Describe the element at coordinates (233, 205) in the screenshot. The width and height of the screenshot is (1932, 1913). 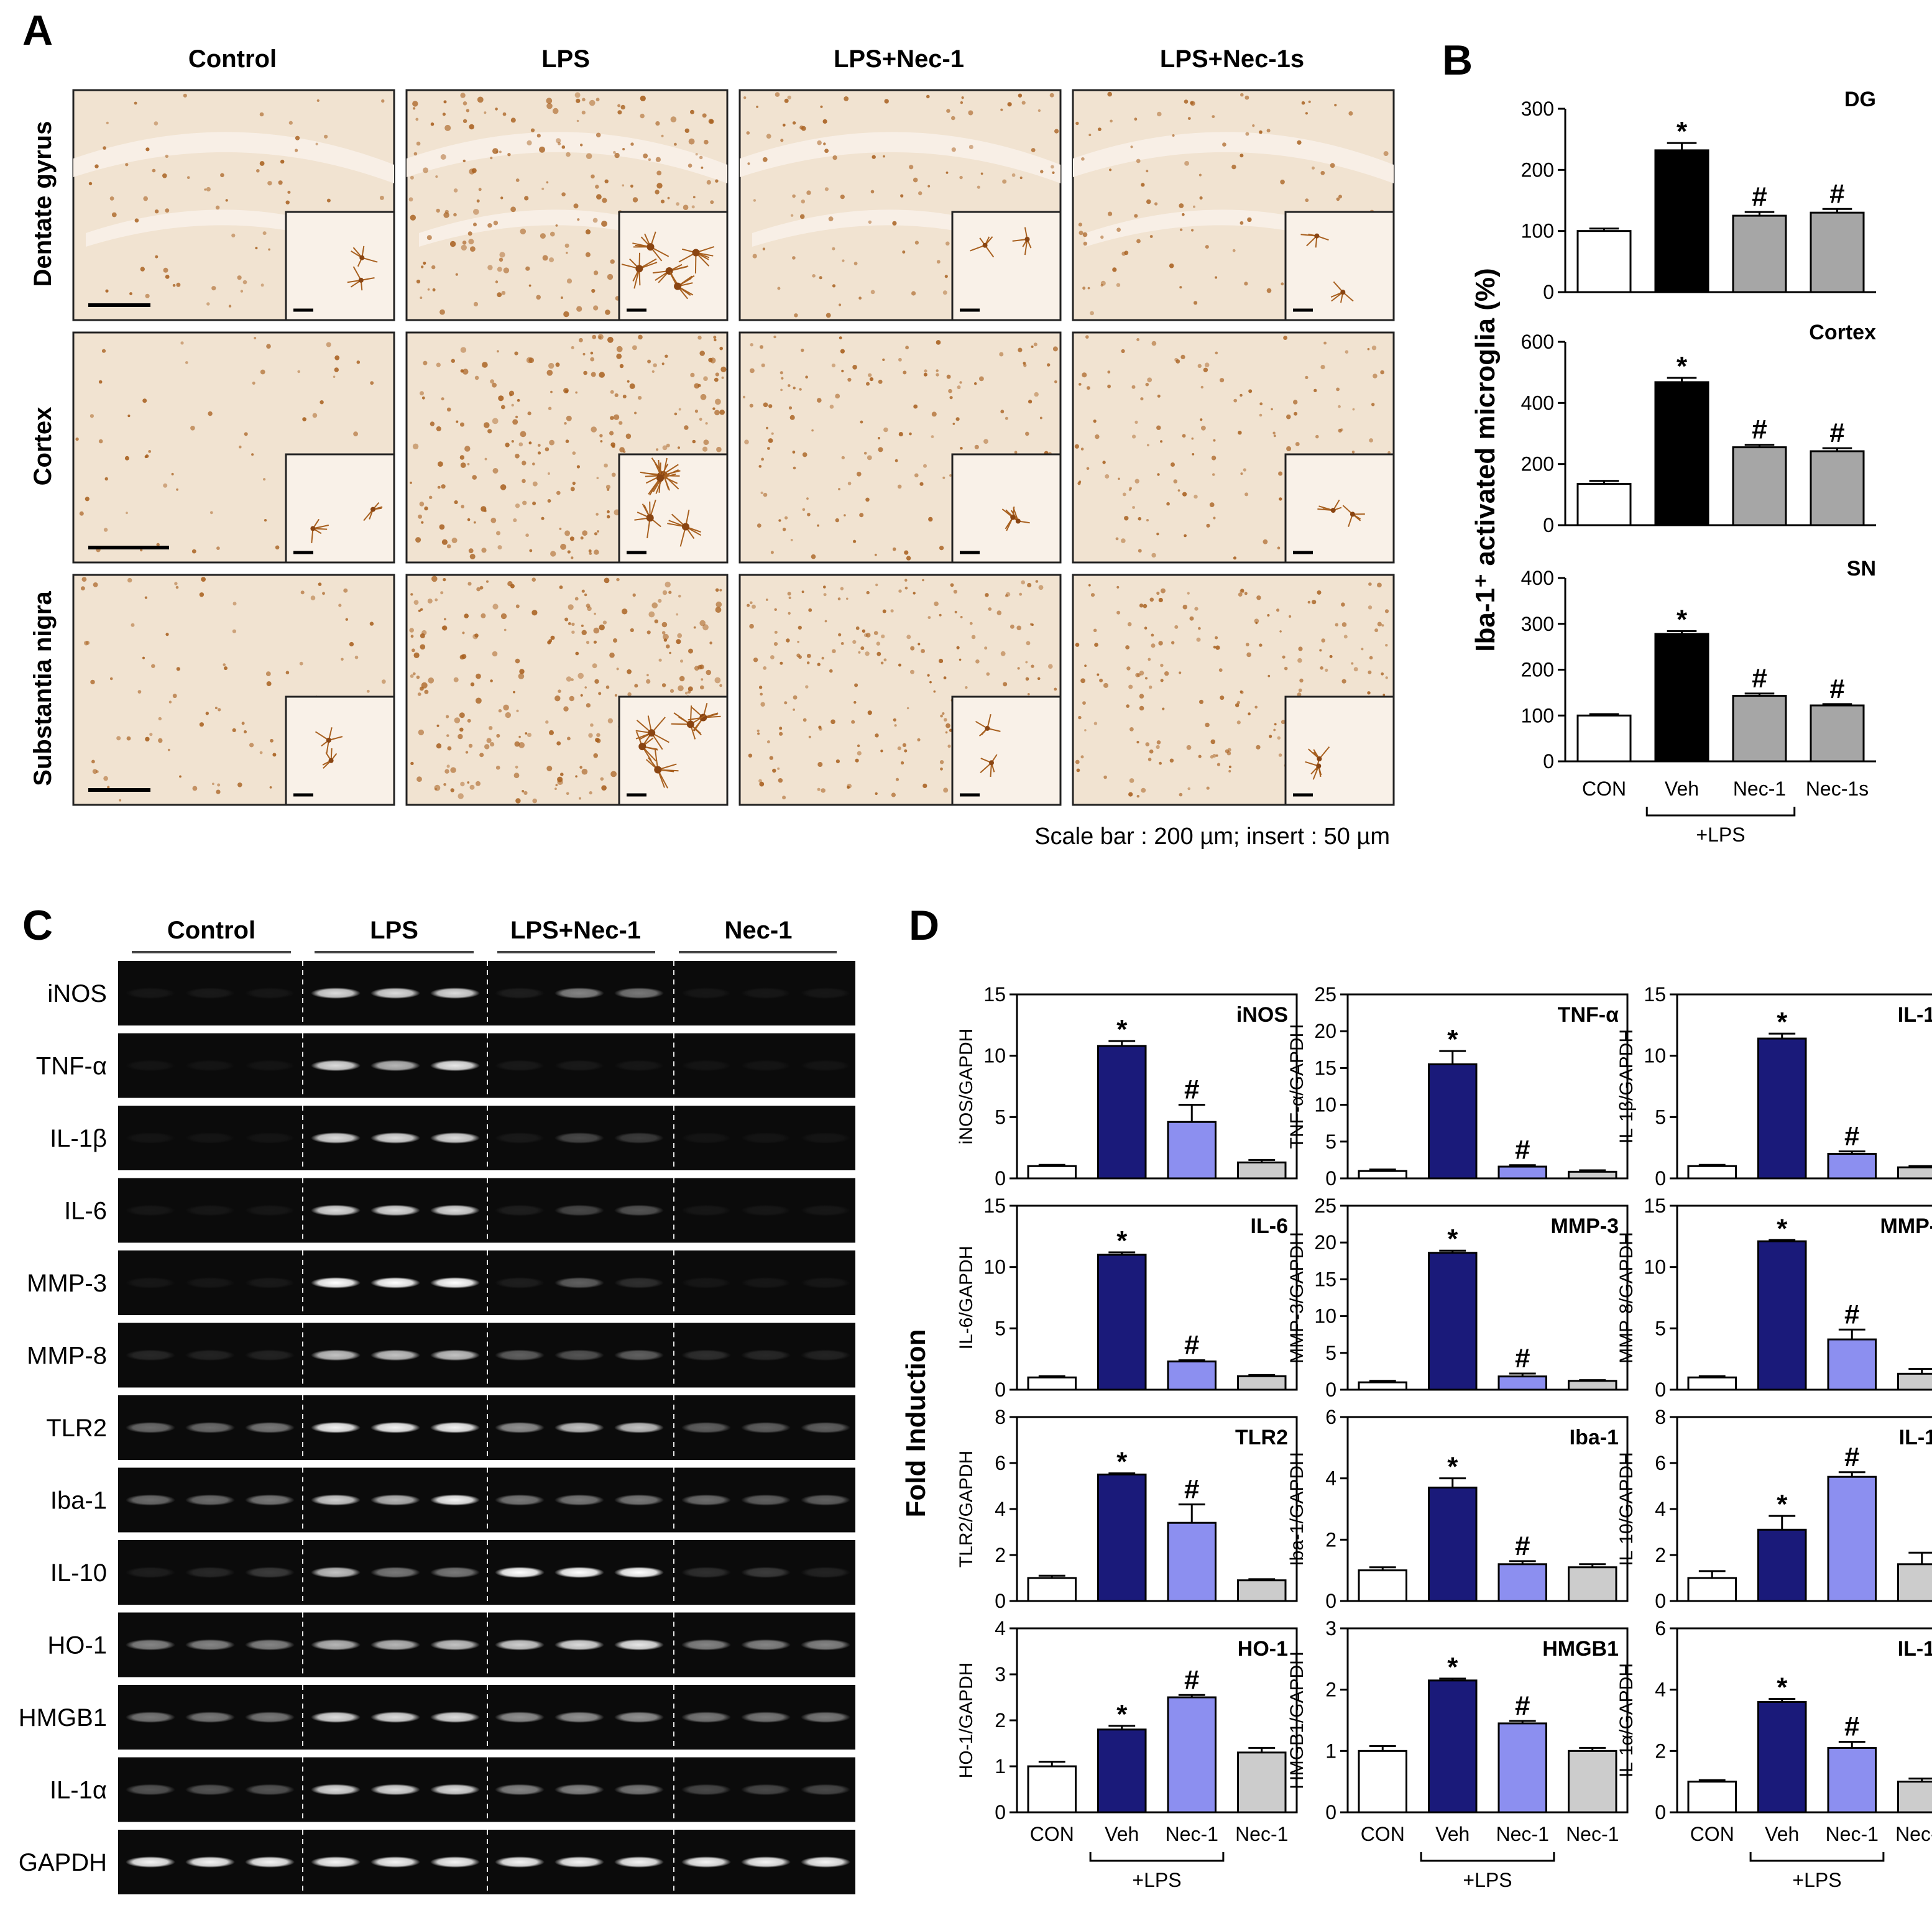
I see `micrograph-dentate-gyrus-control` at that location.